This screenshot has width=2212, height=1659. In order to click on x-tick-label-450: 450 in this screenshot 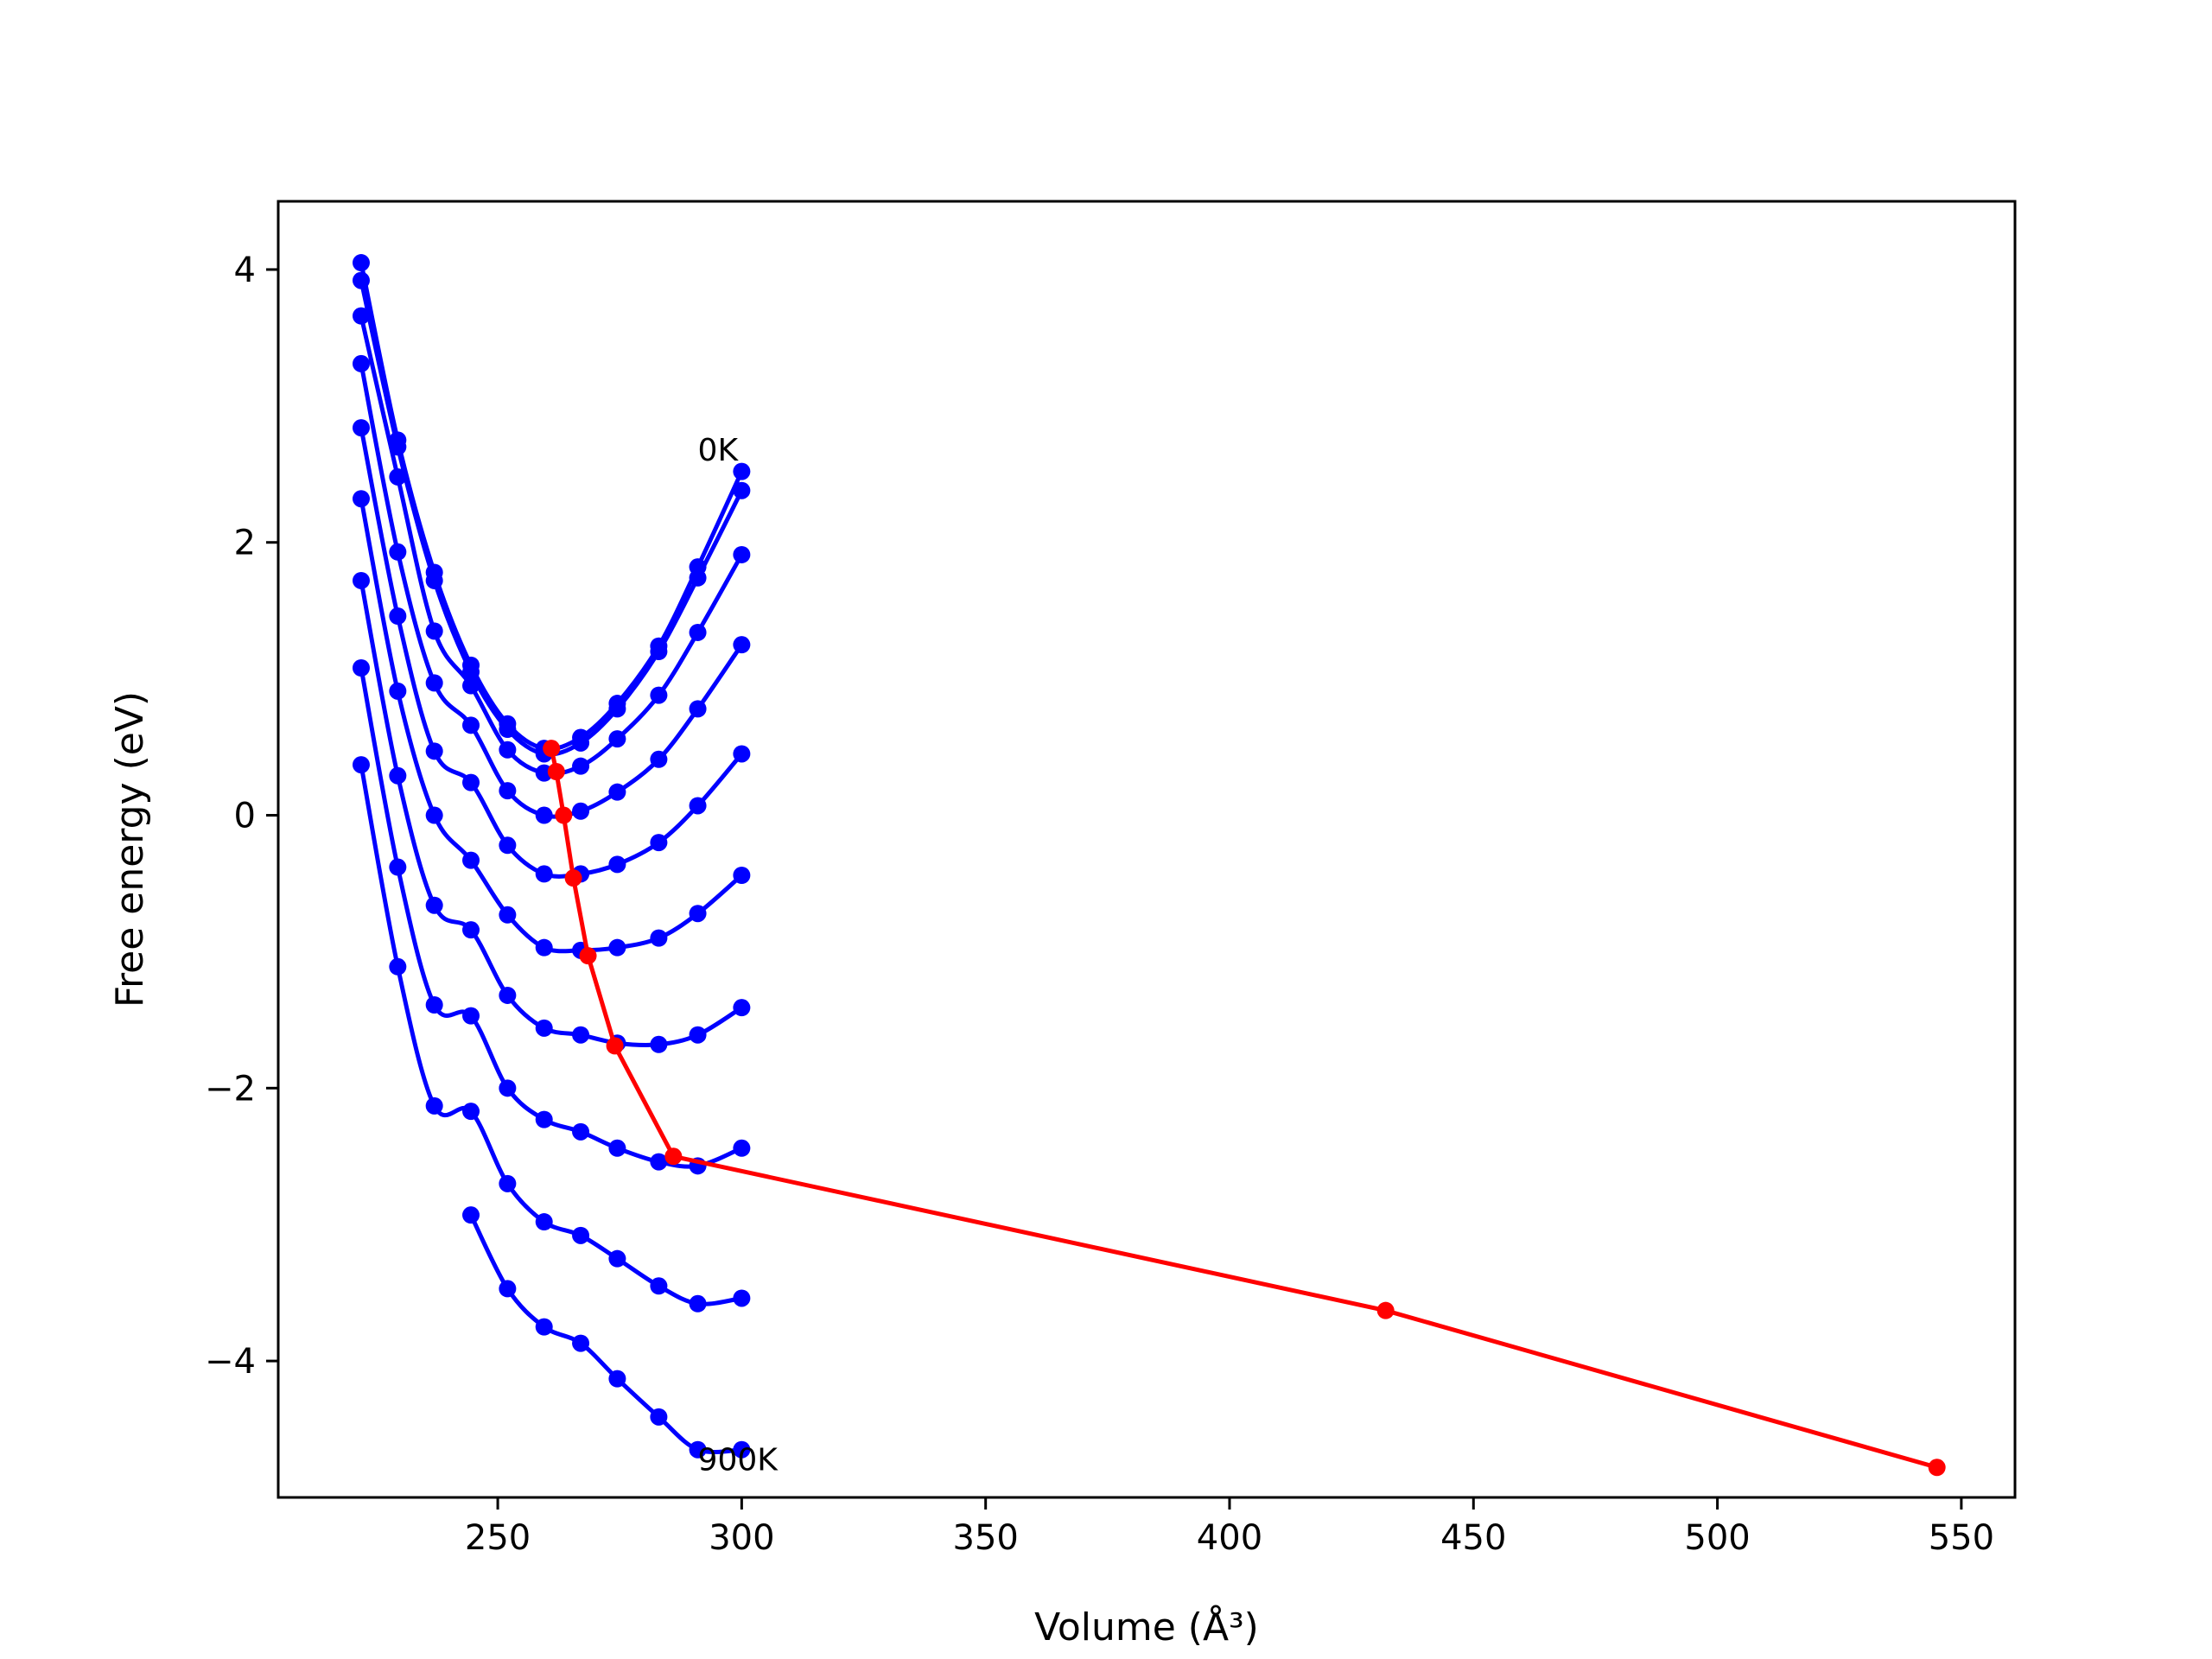, I will do `click(1473, 1538)`.